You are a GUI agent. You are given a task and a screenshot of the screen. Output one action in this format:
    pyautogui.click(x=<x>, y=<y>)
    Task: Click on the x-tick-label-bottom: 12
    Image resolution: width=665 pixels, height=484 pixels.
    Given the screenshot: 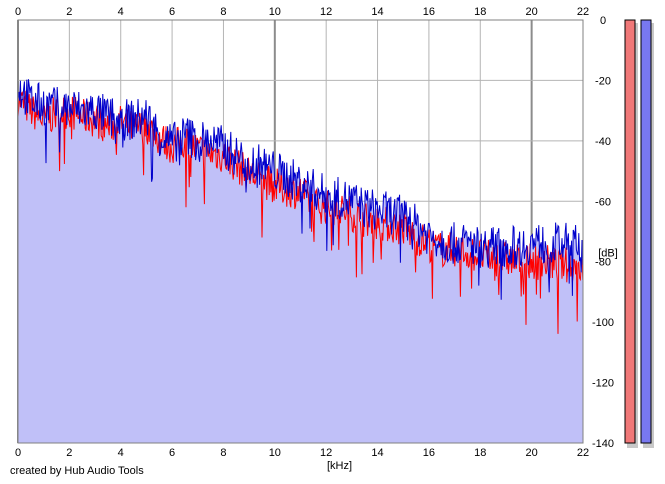 What is the action you would take?
    pyautogui.click(x=326, y=453)
    